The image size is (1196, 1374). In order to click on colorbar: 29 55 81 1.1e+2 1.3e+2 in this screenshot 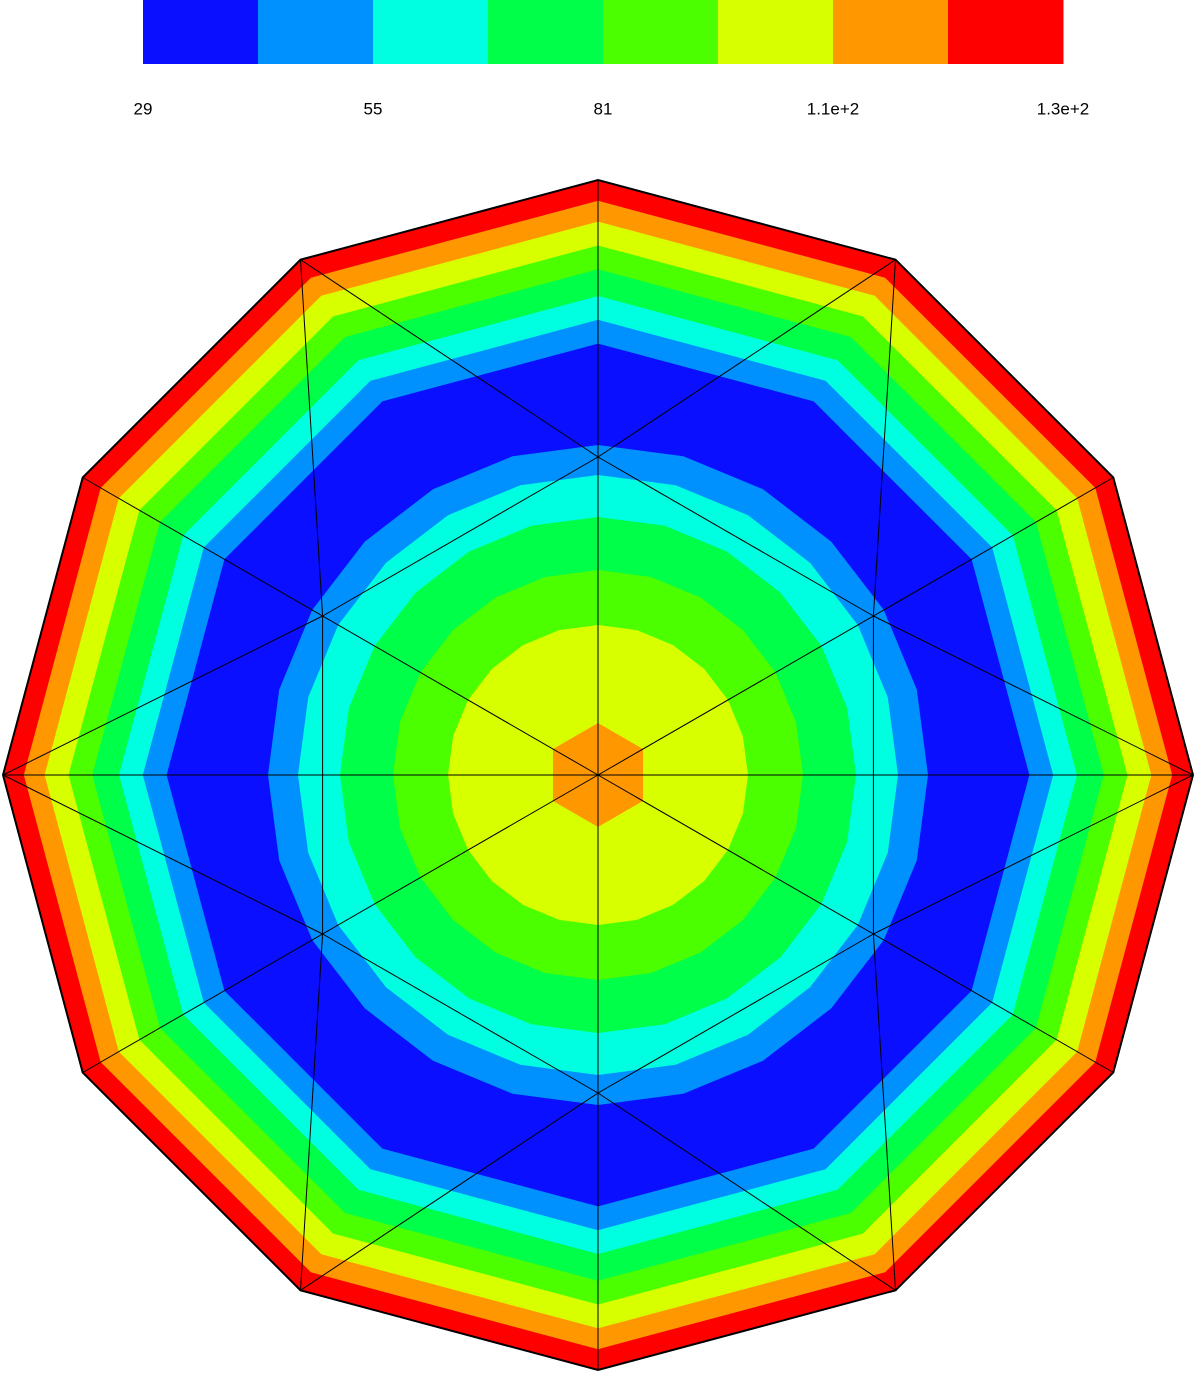, I will do `click(611, 59)`.